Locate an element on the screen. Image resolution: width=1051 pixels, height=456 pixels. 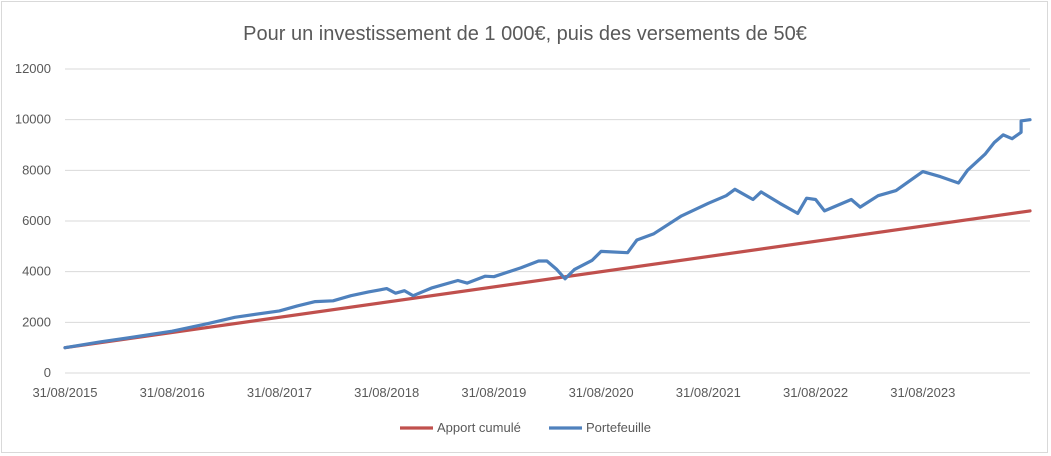
y-axis-ticks: 0 2000 4000 6000 8000 10000 12000 is located at coordinates (33, 220).